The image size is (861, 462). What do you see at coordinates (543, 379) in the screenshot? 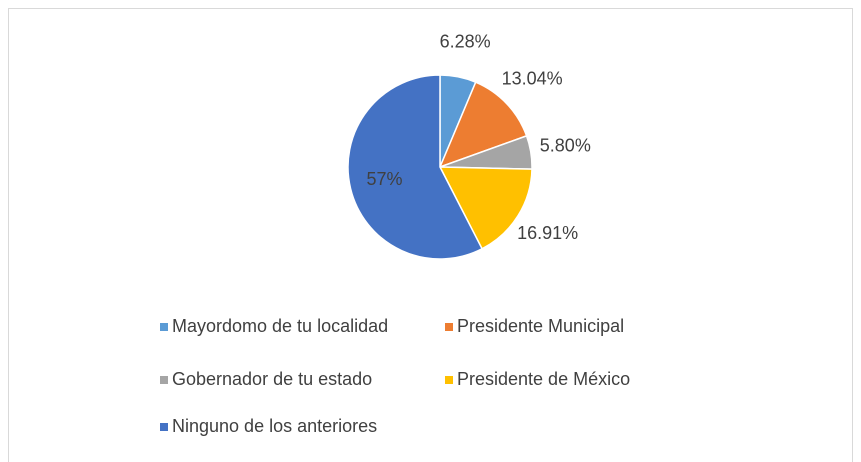
I see `legend-label: Presidente de México` at bounding box center [543, 379].